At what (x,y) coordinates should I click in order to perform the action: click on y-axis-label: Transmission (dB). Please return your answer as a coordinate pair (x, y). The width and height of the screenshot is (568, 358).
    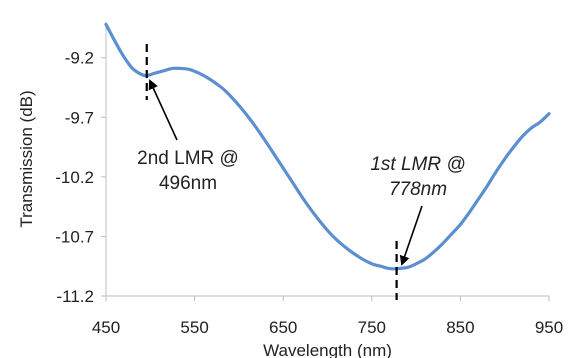
    Looking at the image, I should click on (26, 158).